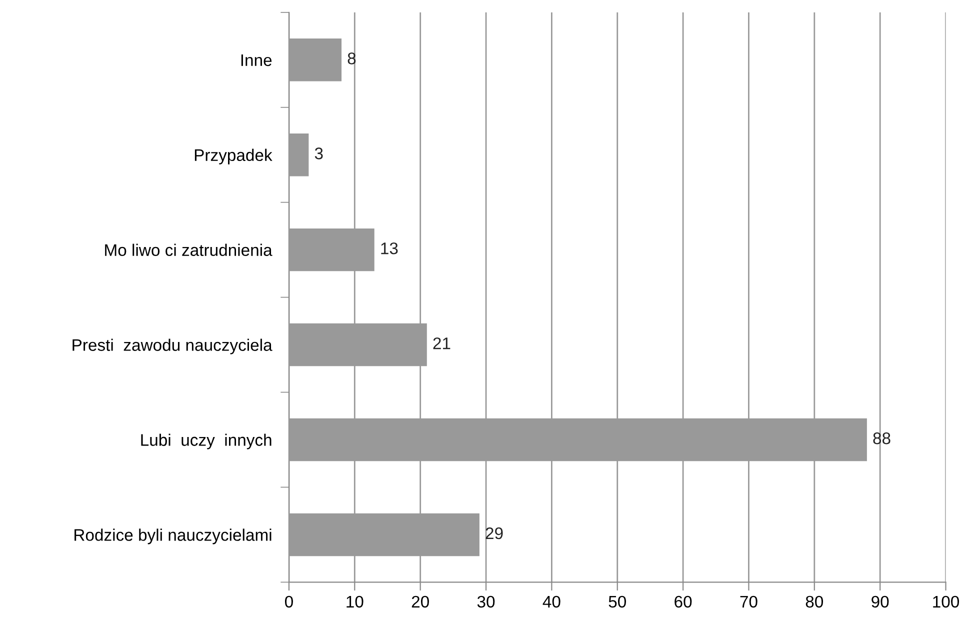  I want to click on data-label: 29, so click(494, 533).